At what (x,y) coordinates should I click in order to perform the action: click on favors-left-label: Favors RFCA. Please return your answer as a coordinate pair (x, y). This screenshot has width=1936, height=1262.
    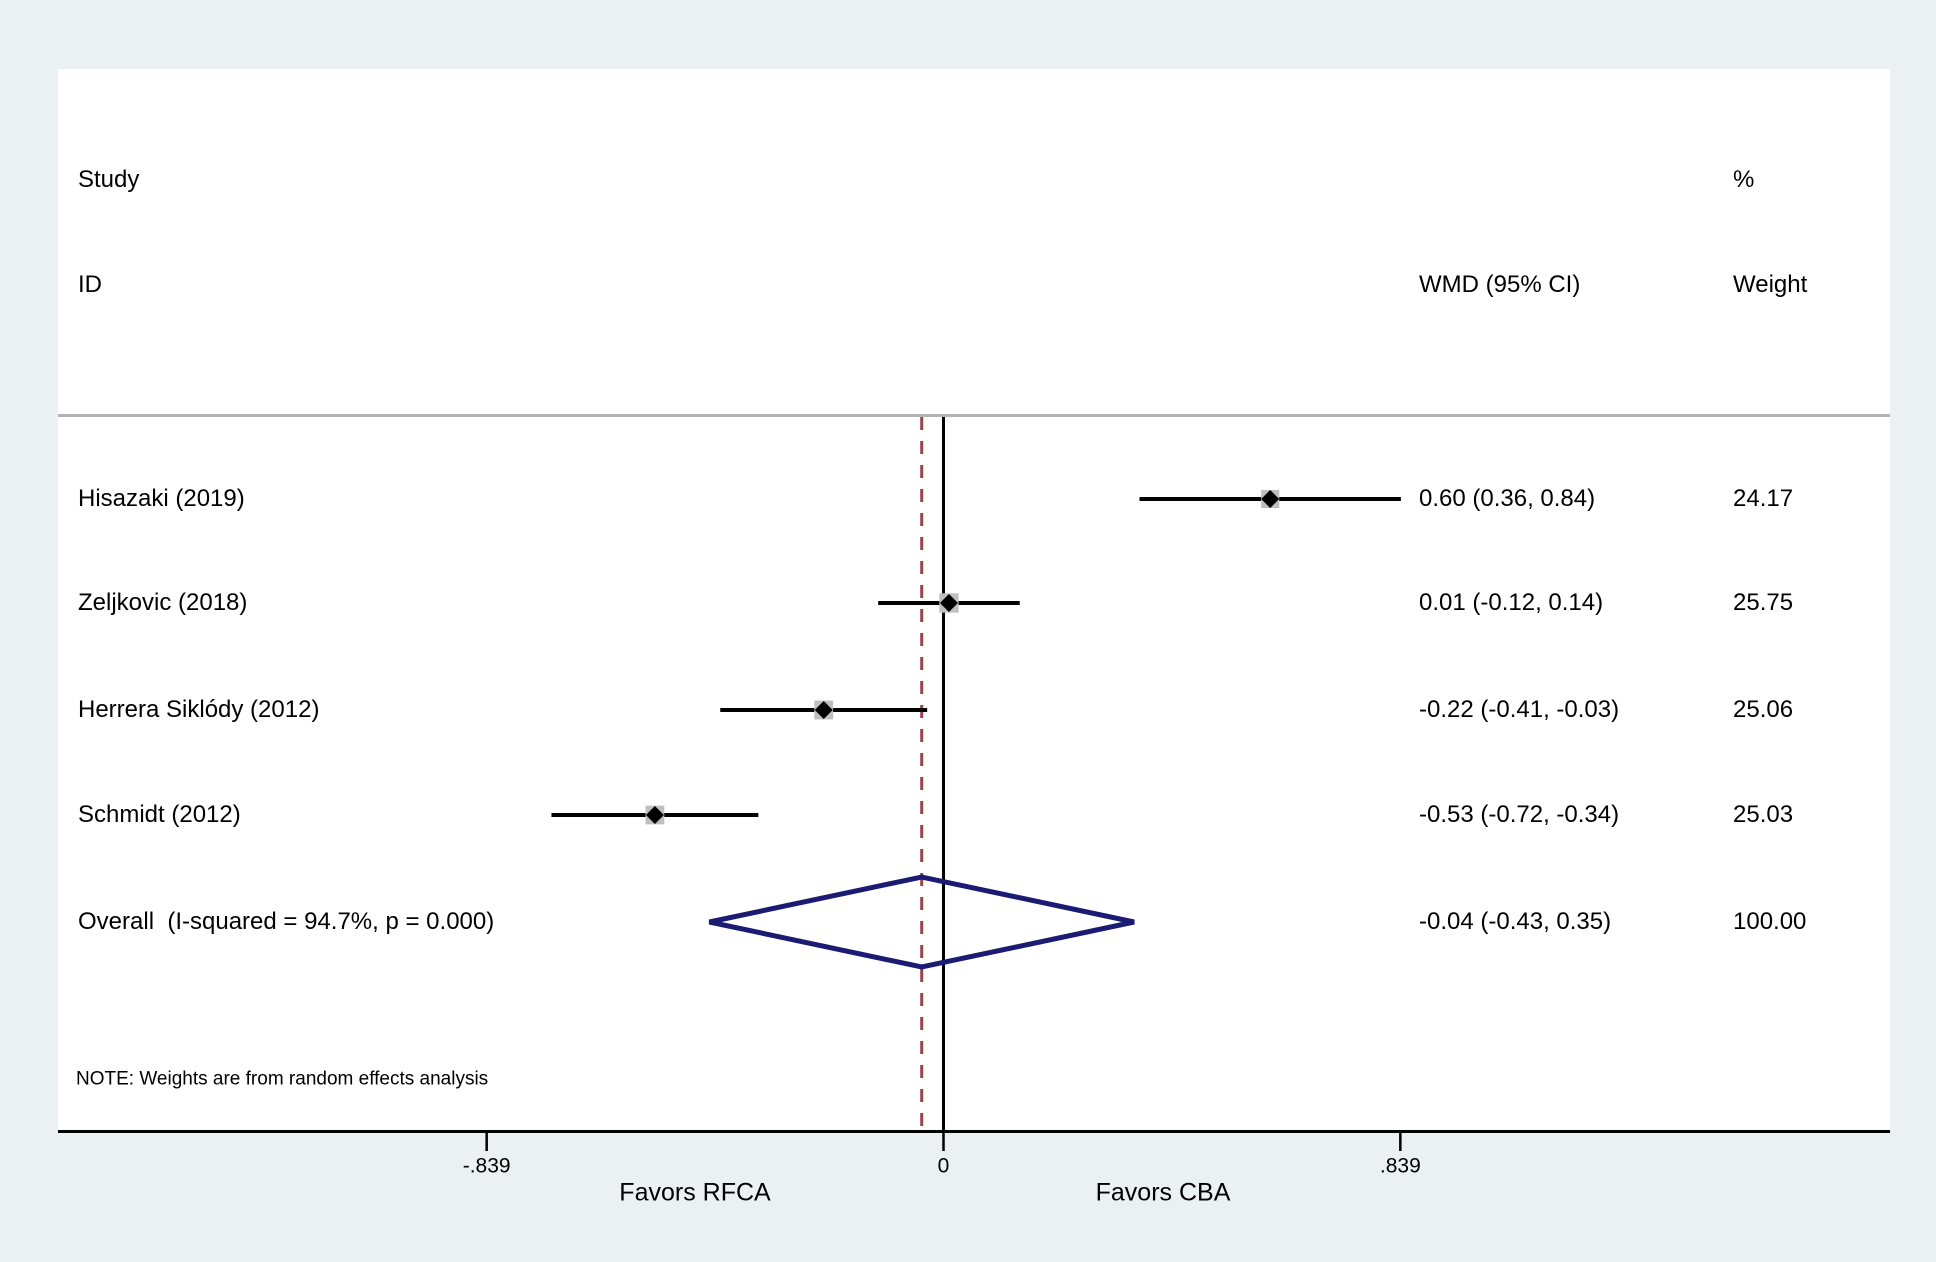
    Looking at the image, I should click on (695, 1192).